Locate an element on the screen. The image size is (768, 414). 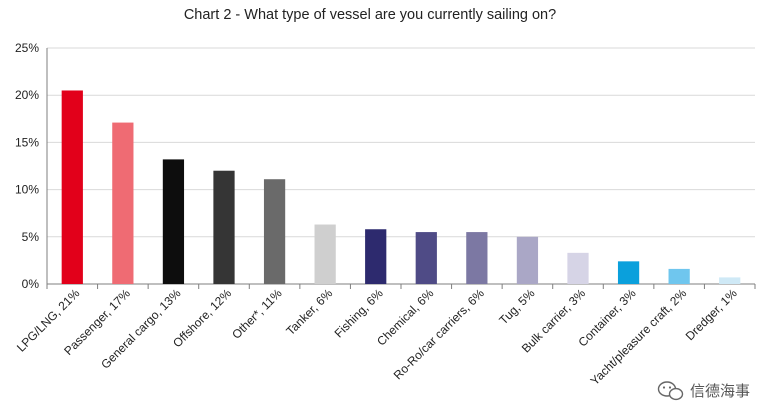
y-tick-label: 25% is located at coordinates (27, 48).